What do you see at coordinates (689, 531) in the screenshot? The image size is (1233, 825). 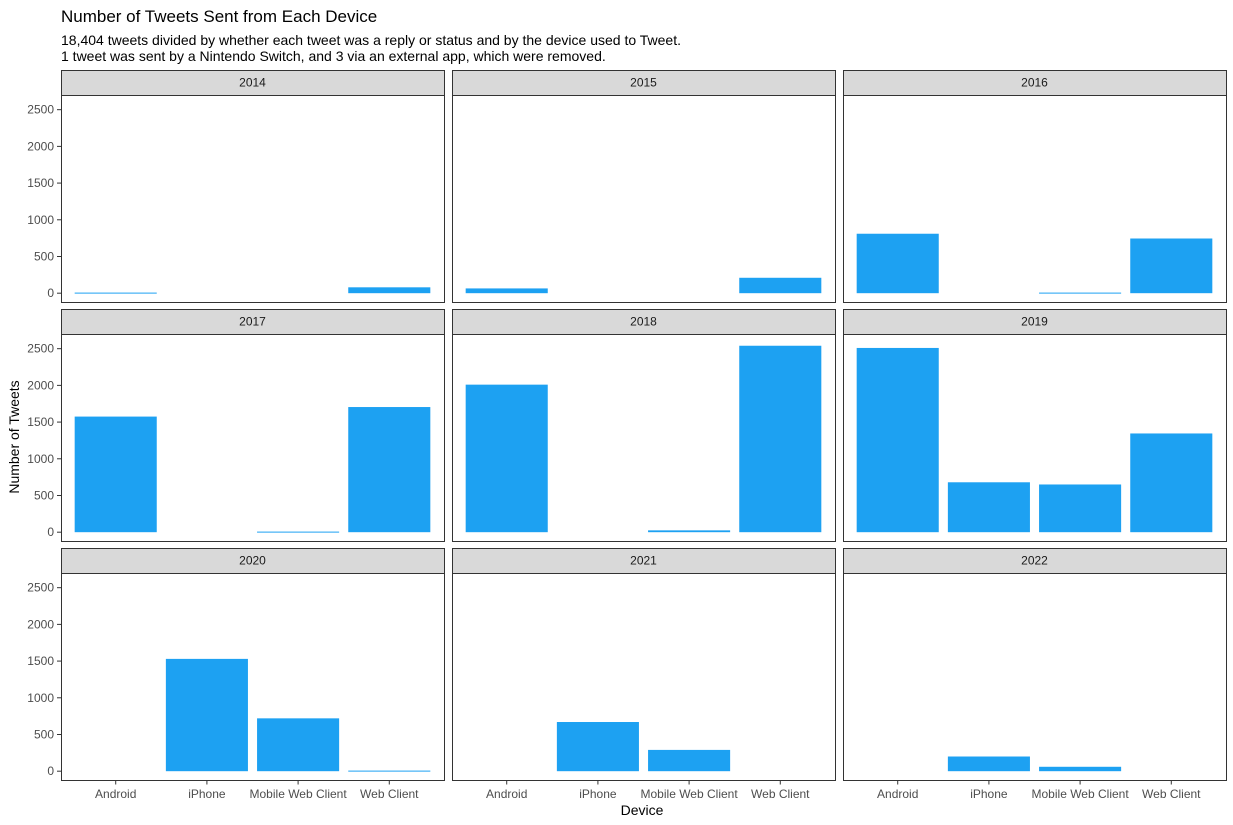 I see `bar-2018-mobile-web-client` at bounding box center [689, 531].